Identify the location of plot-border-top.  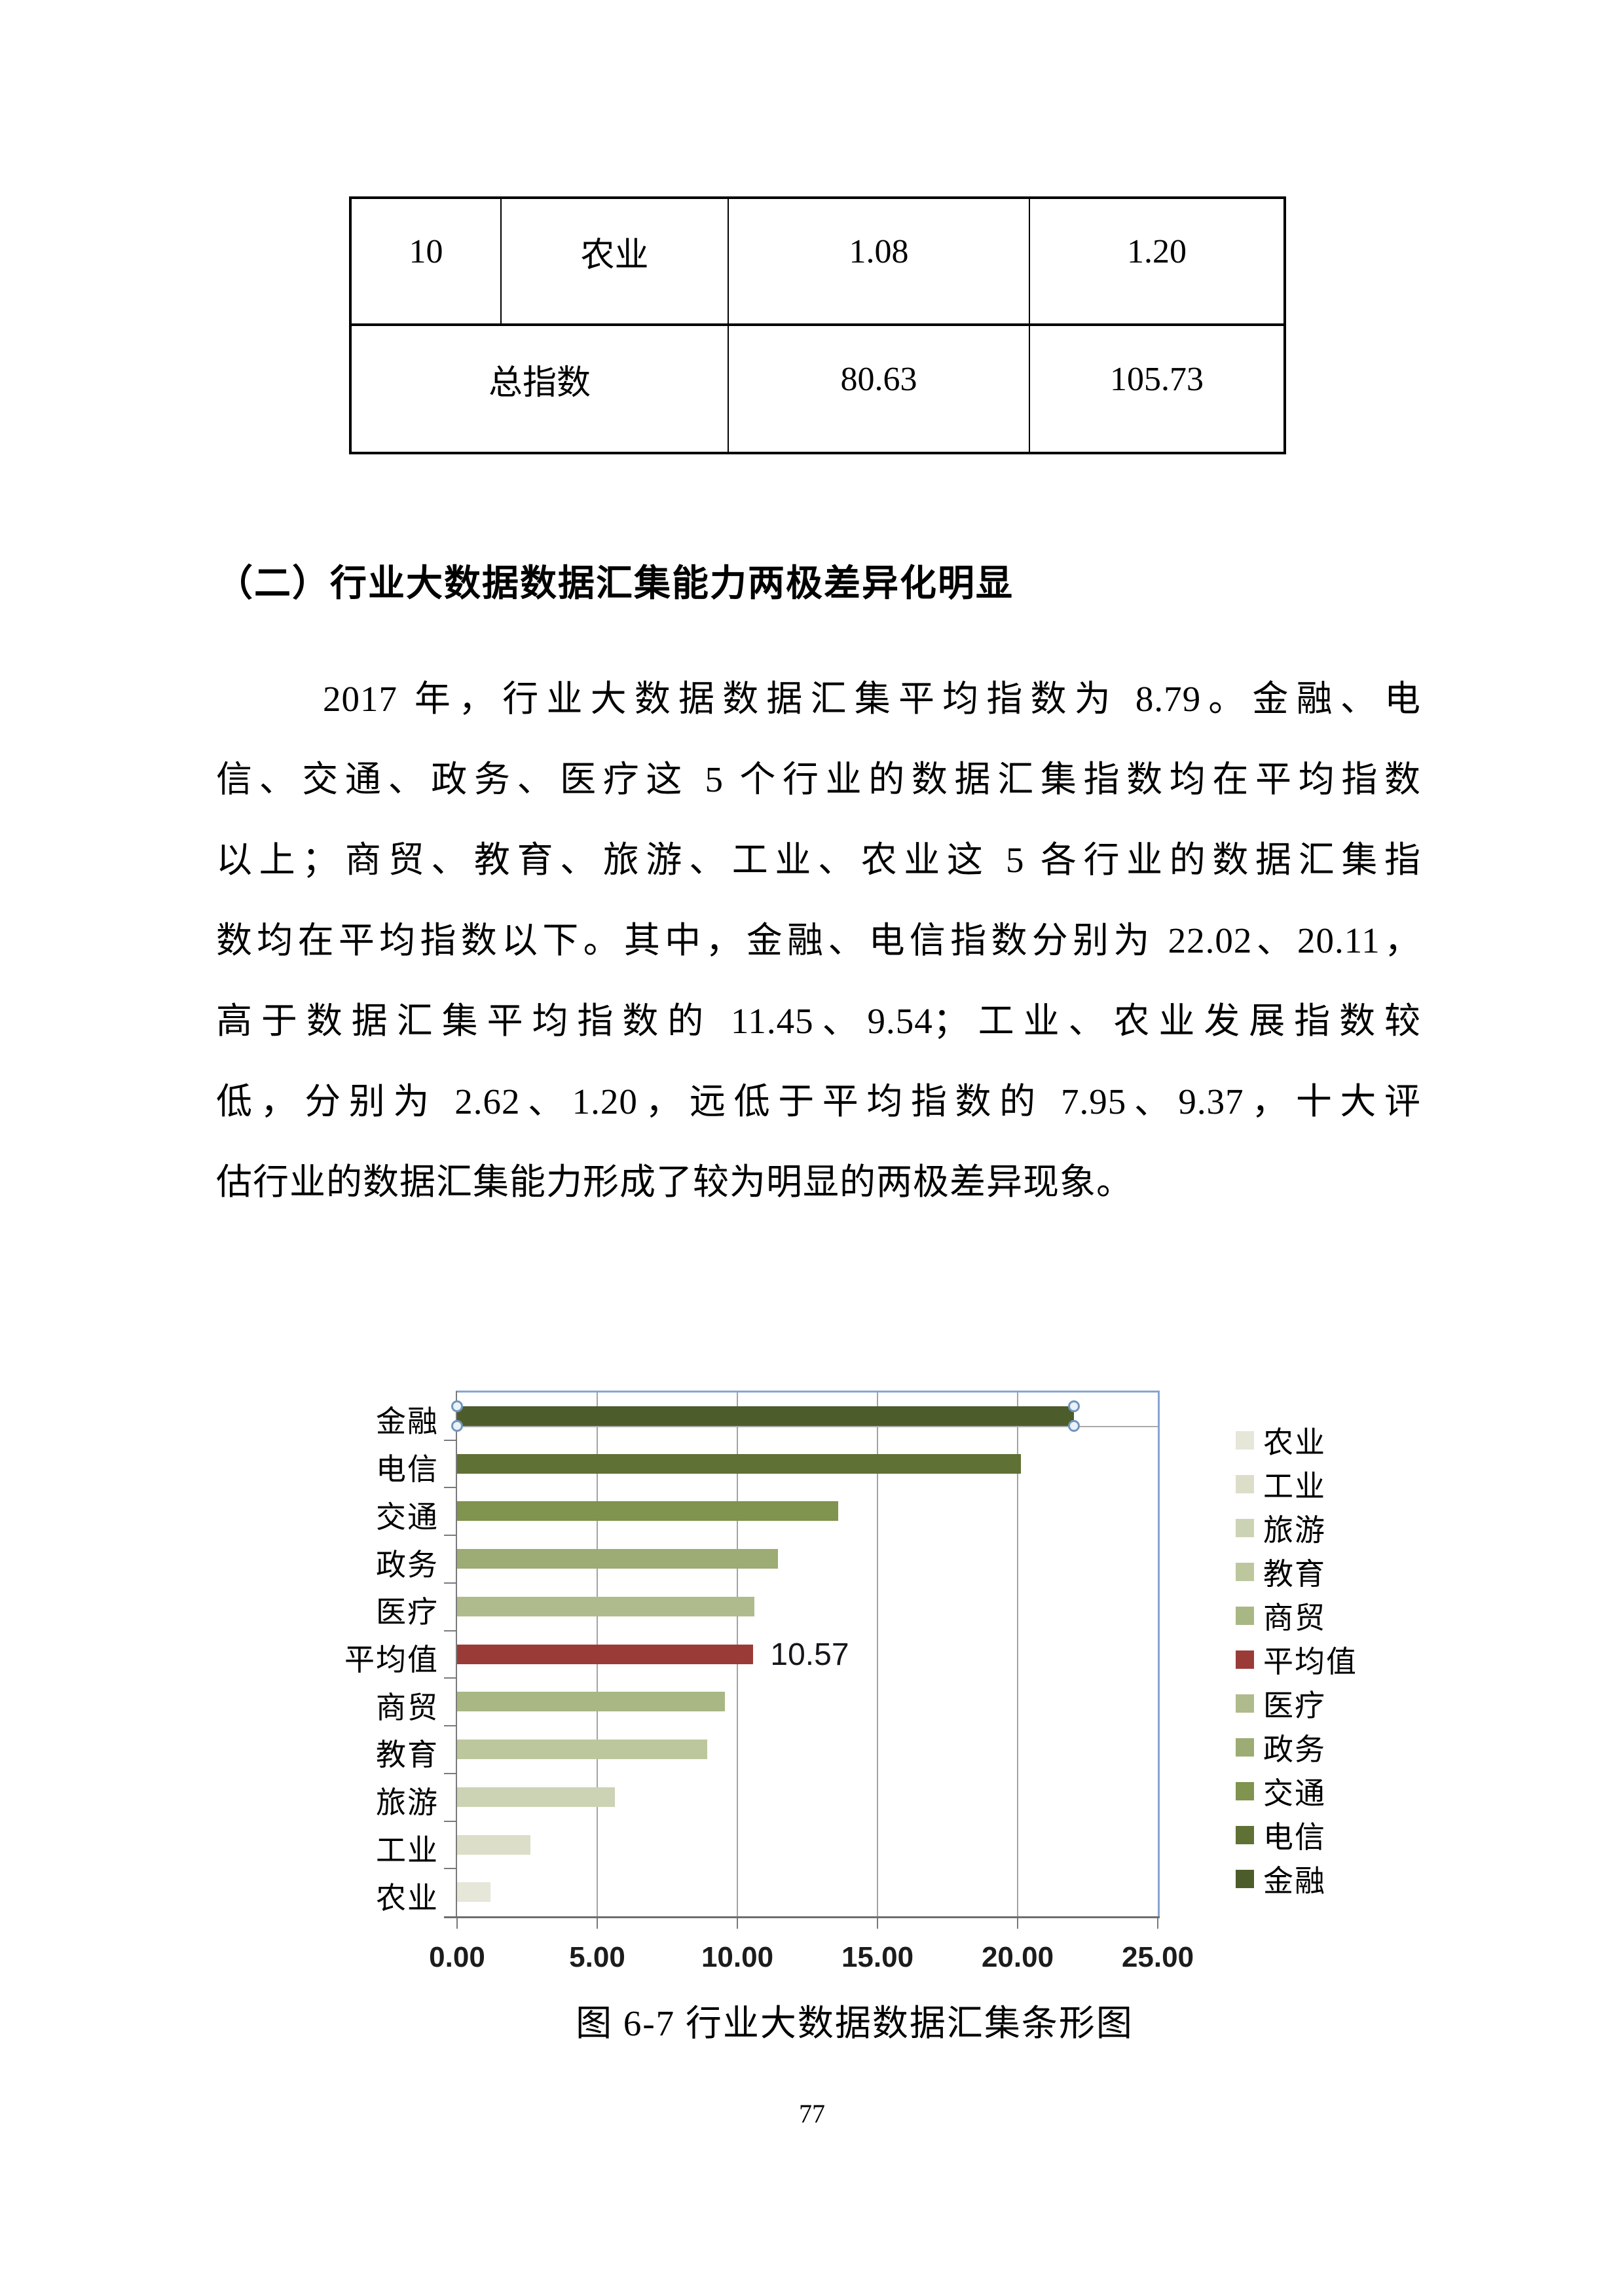
(808, 1392).